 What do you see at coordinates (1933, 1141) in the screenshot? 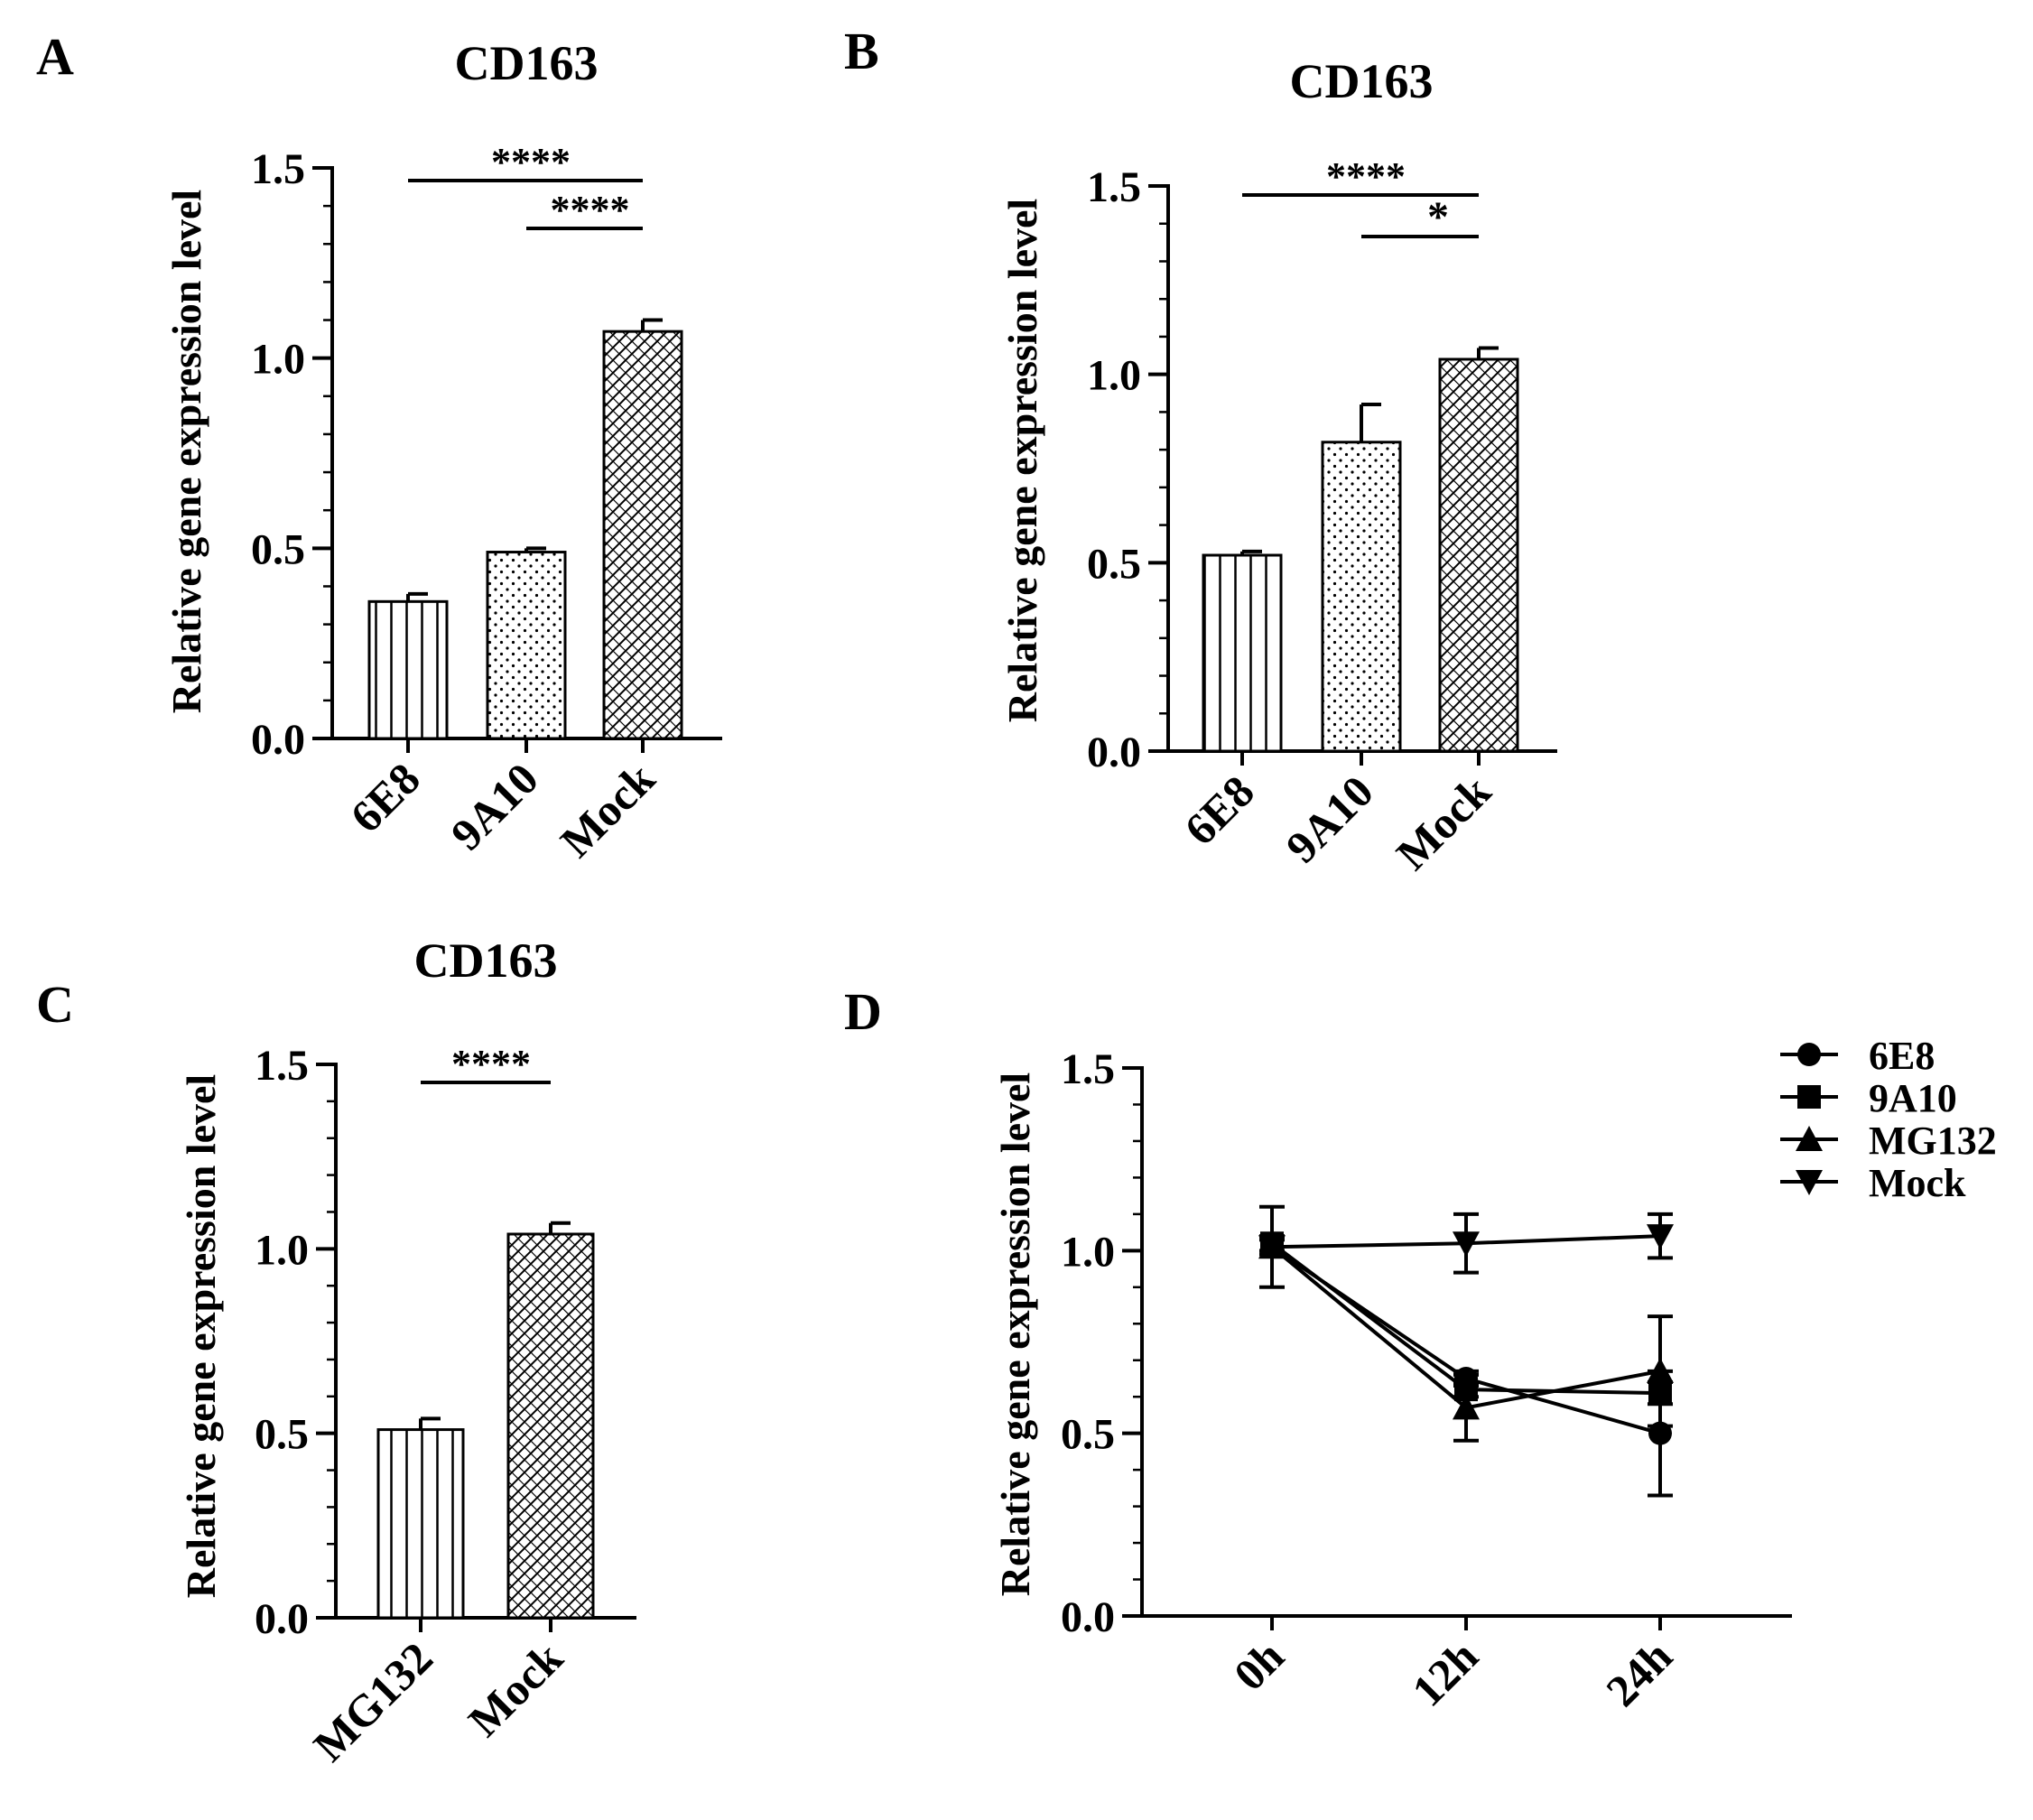
I see `legend-label: MG132` at bounding box center [1933, 1141].